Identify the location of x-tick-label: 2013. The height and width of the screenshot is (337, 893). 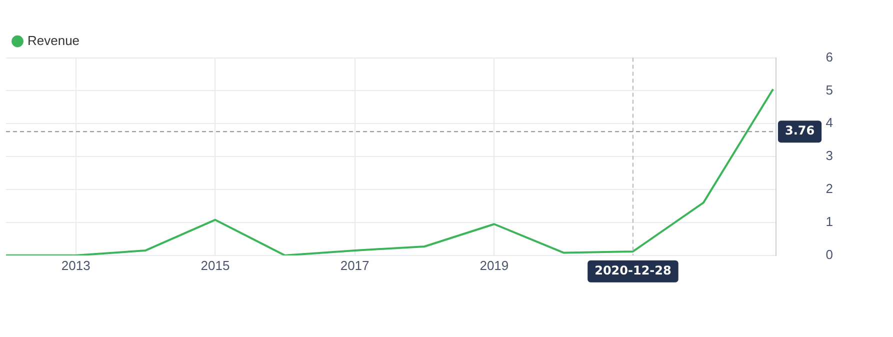
(75, 265).